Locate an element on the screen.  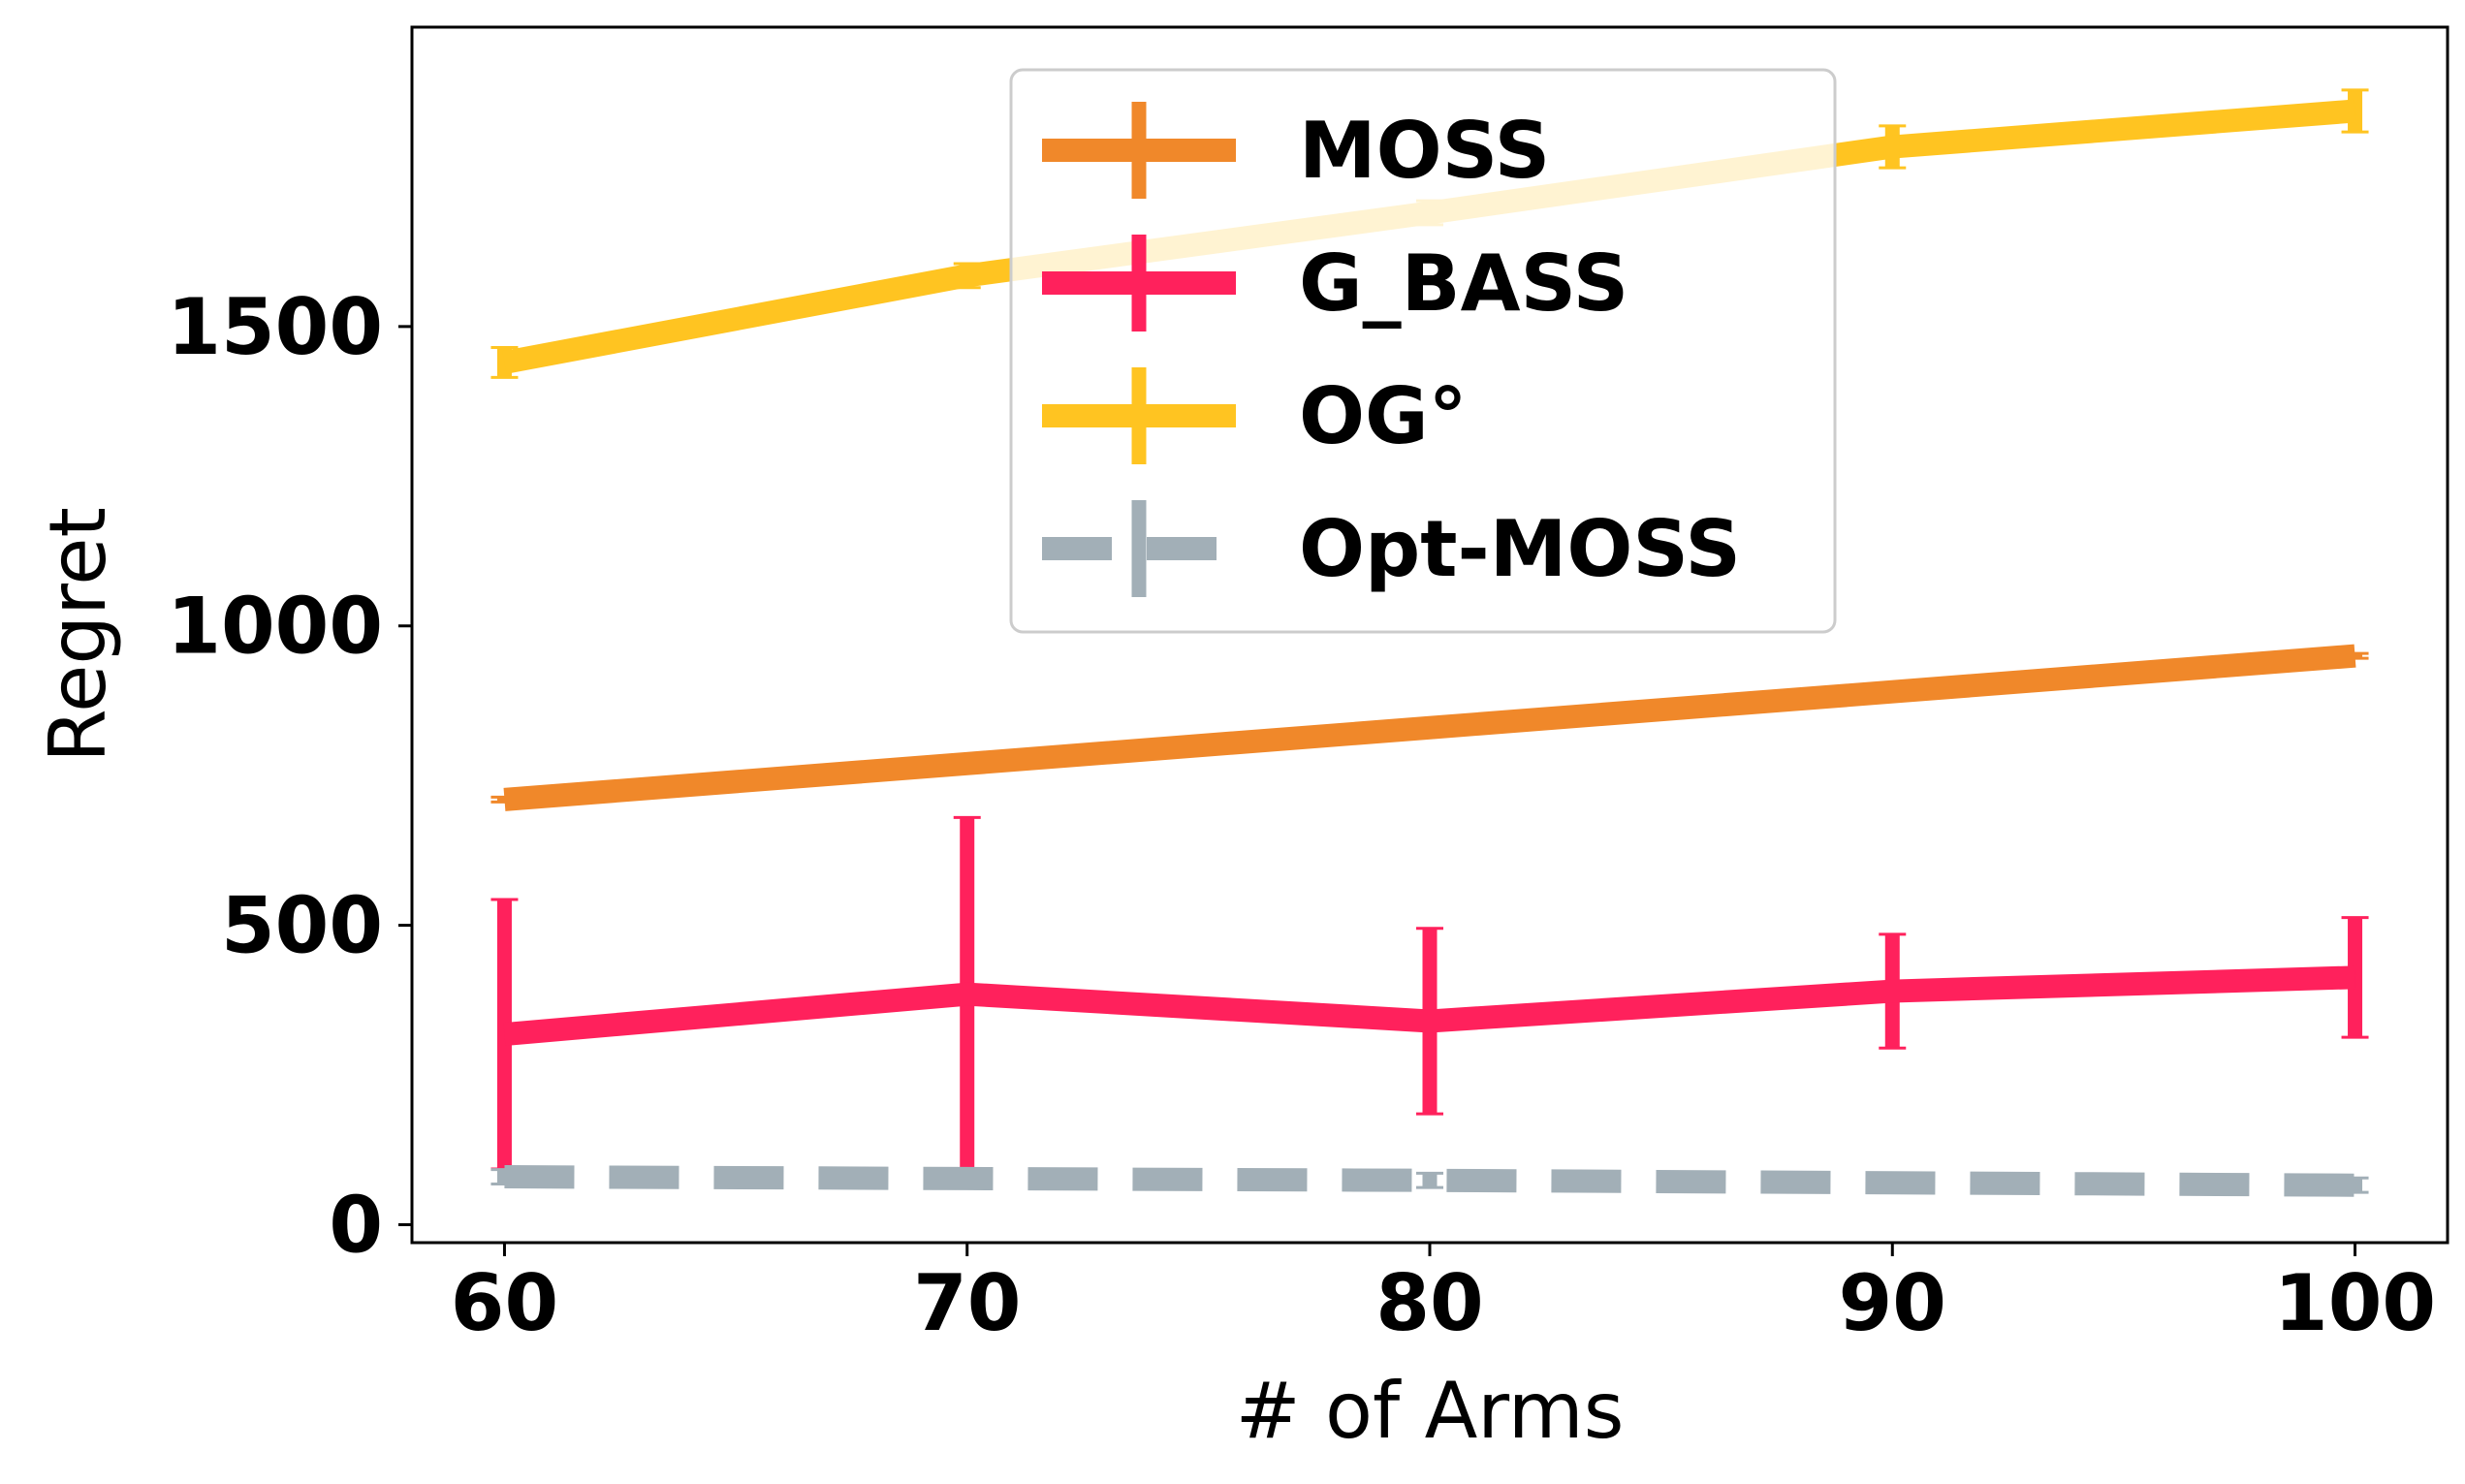
x-axis: 60 70 80 90 100 is located at coordinates (1443, 1296).